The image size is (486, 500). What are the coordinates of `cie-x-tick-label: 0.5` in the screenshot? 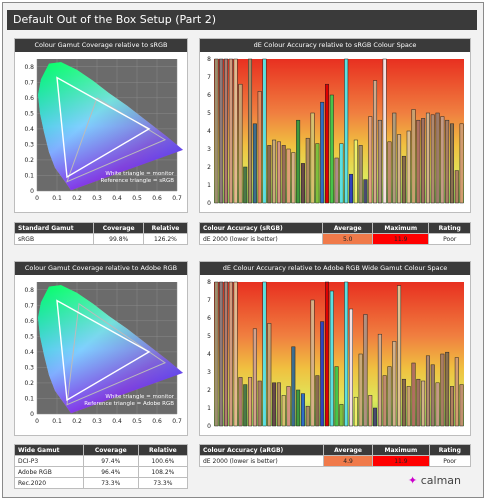 It's located at (137, 421).